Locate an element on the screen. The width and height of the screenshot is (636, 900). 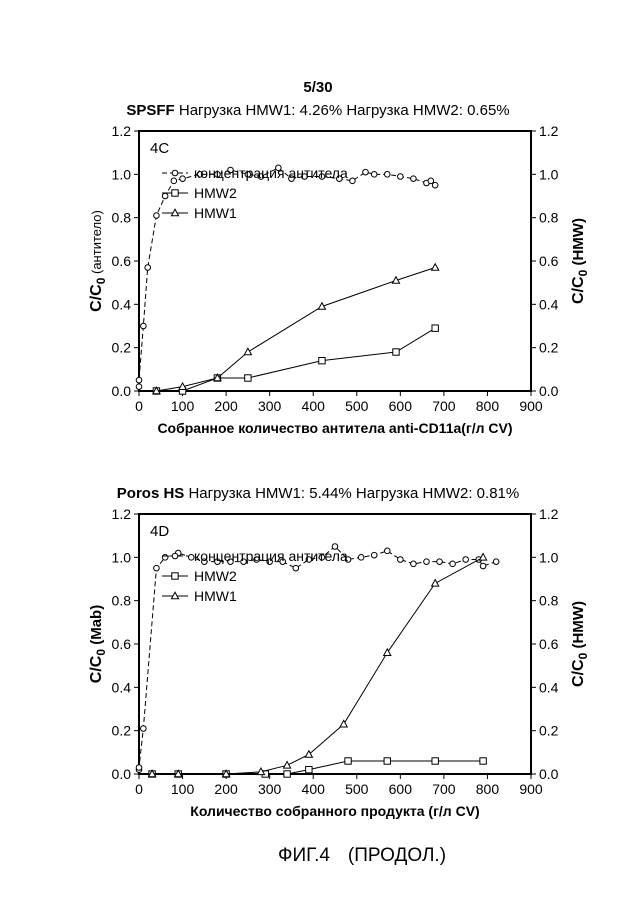
panel-label: 4C is located at coordinates (159, 148).